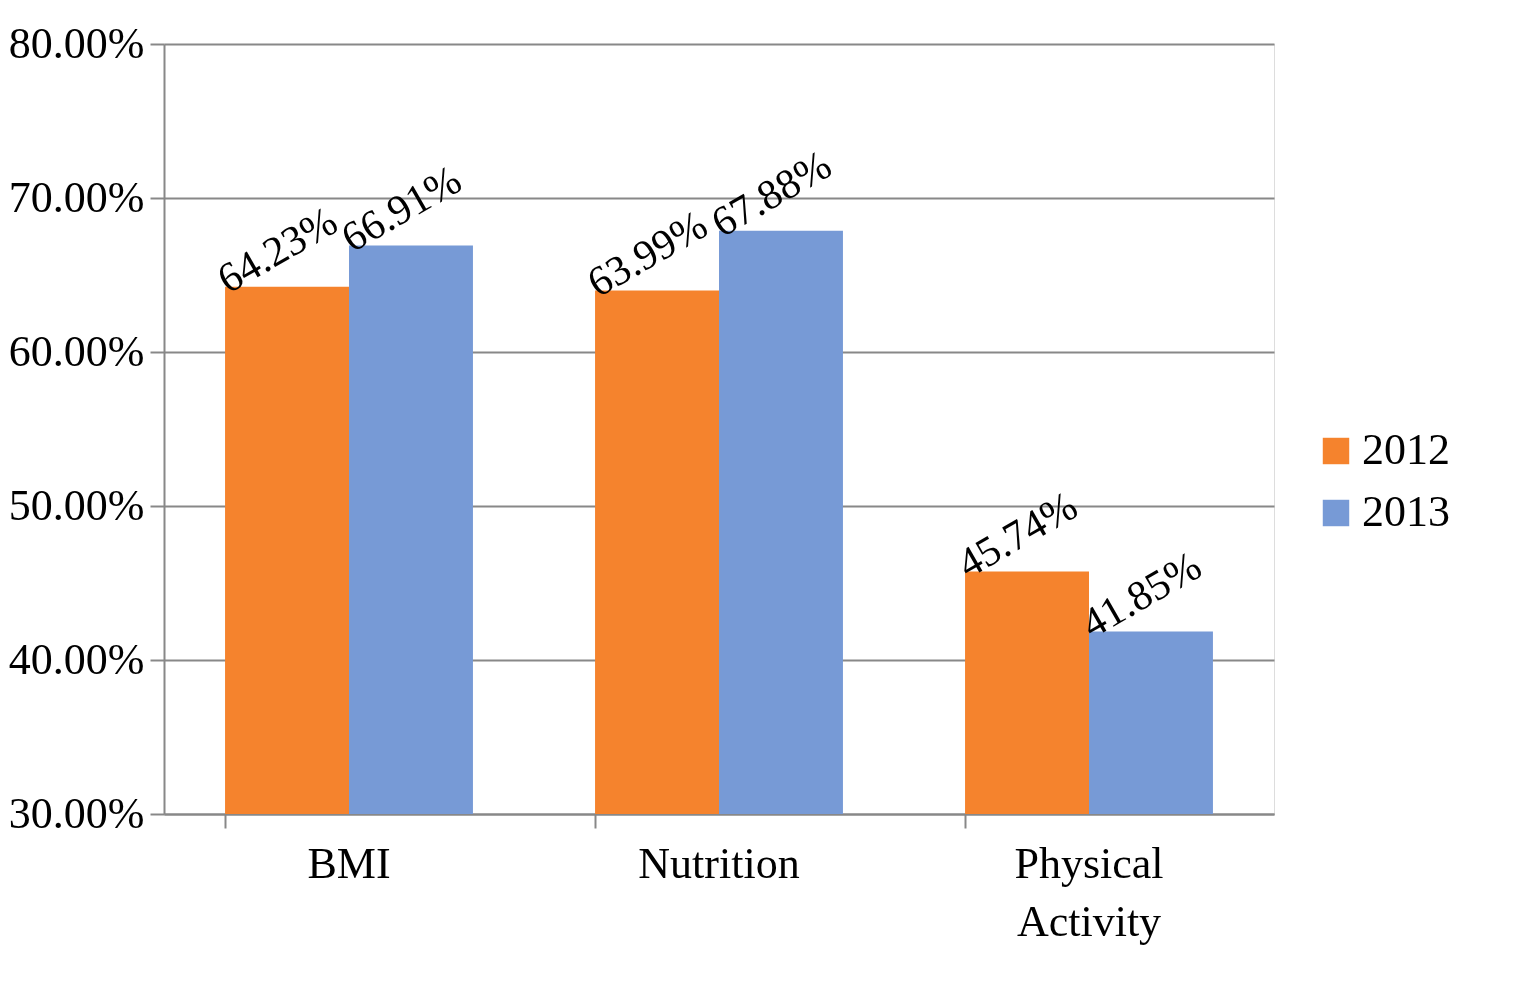 The image size is (1536, 990). What do you see at coordinates (349, 863) in the screenshot?
I see `x-tick-label: BMI` at bounding box center [349, 863].